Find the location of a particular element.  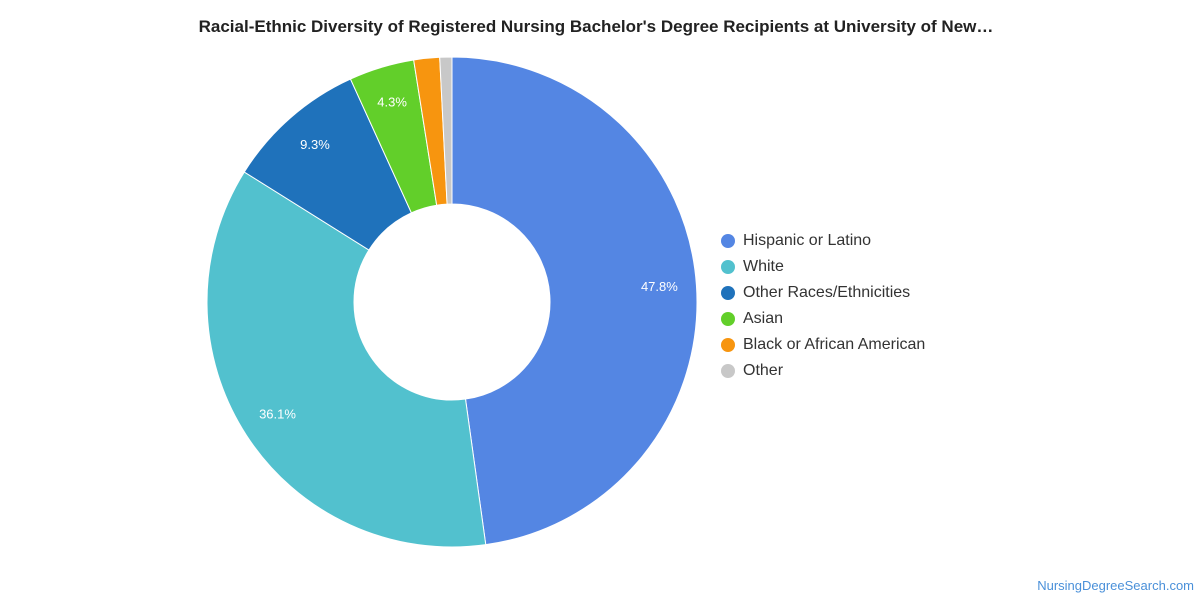

source-credit: NursingDegreeSearch.com is located at coordinates (1115, 585).